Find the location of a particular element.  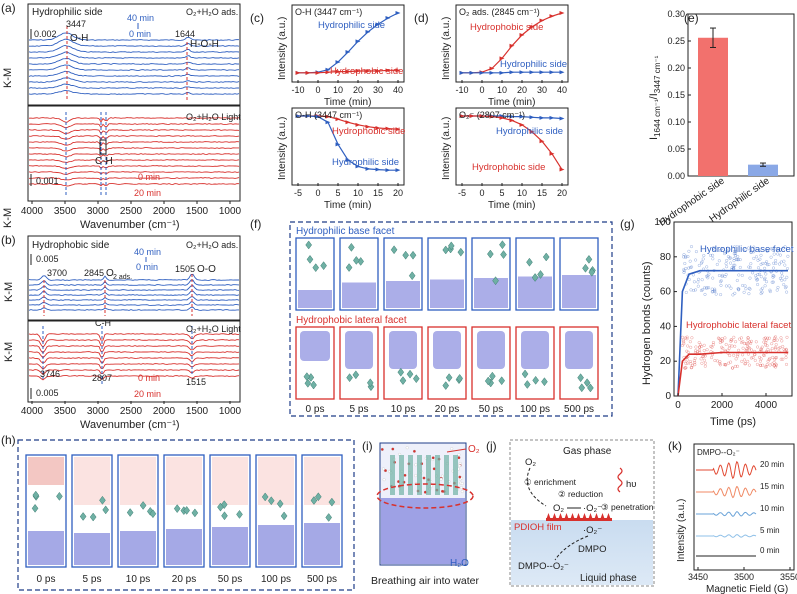

i-h2o-label: H₂O is located at coordinates (459, 563).